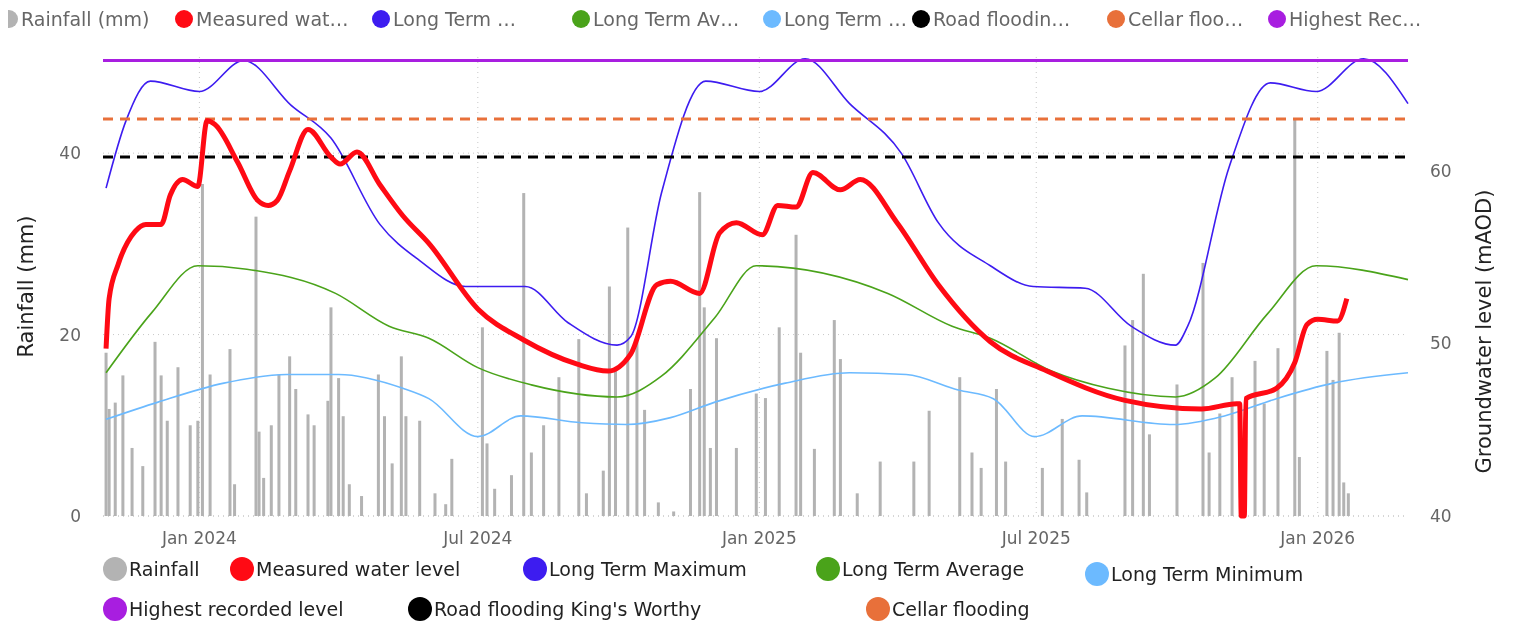 The image size is (1515, 631). What do you see at coordinates (70, 153) in the screenshot?
I see `y-tick-label: 40` at bounding box center [70, 153].